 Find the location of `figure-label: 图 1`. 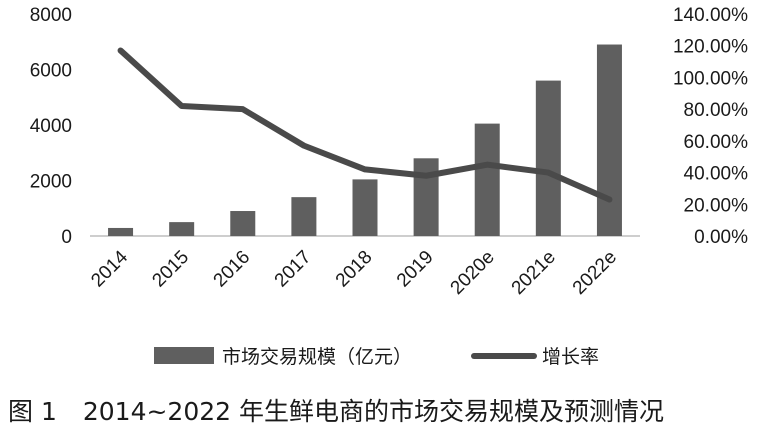

figure-label: 图 1 is located at coordinates (32, 411).